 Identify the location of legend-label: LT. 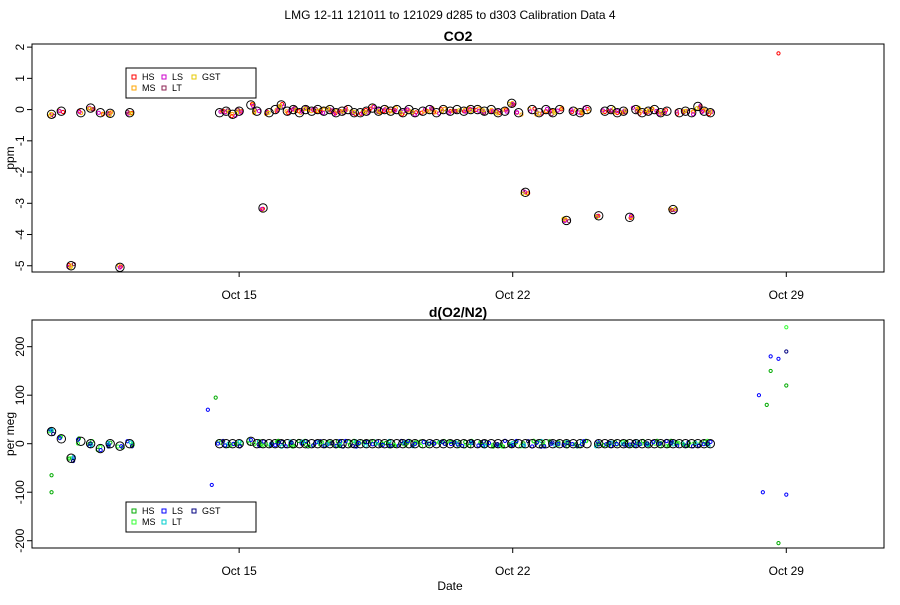
(177, 522).